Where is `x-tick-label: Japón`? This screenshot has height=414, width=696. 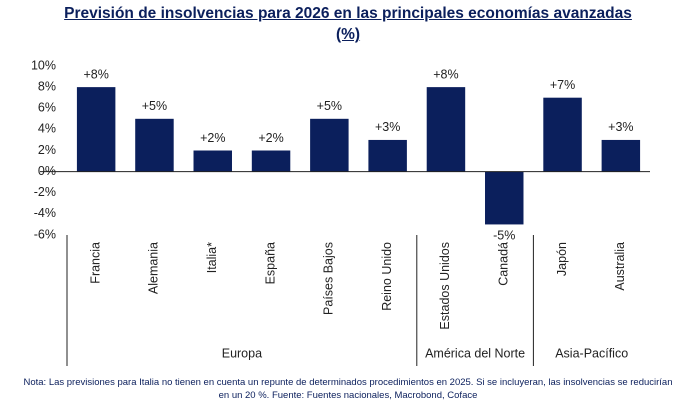
x-tick-label: Japón is located at coordinates (562, 259).